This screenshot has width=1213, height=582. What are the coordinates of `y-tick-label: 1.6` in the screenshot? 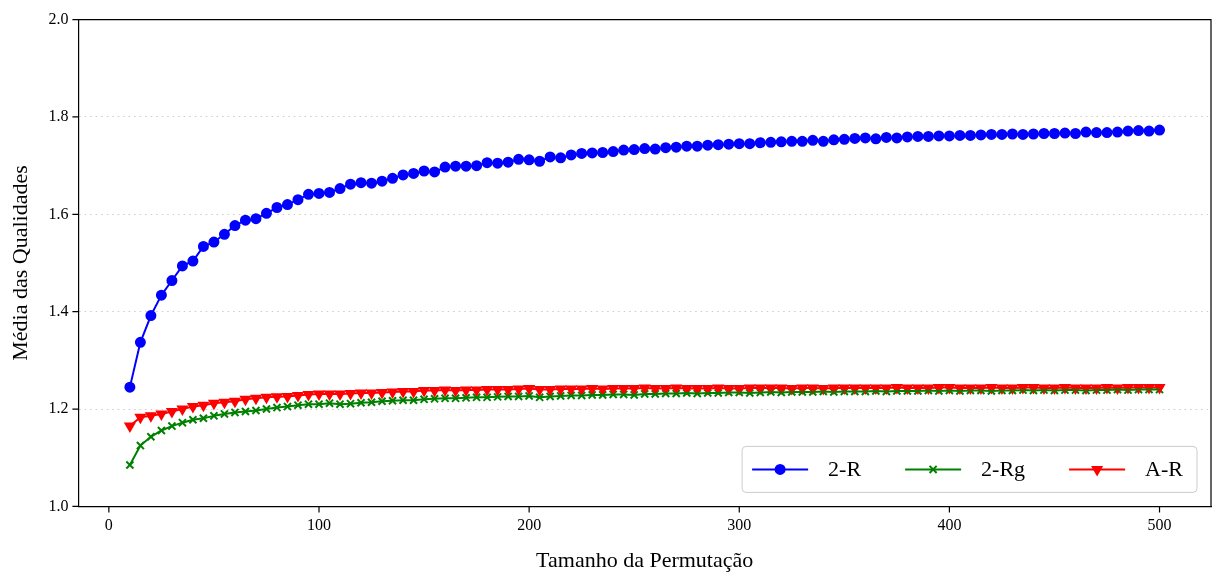 It's located at (58, 213).